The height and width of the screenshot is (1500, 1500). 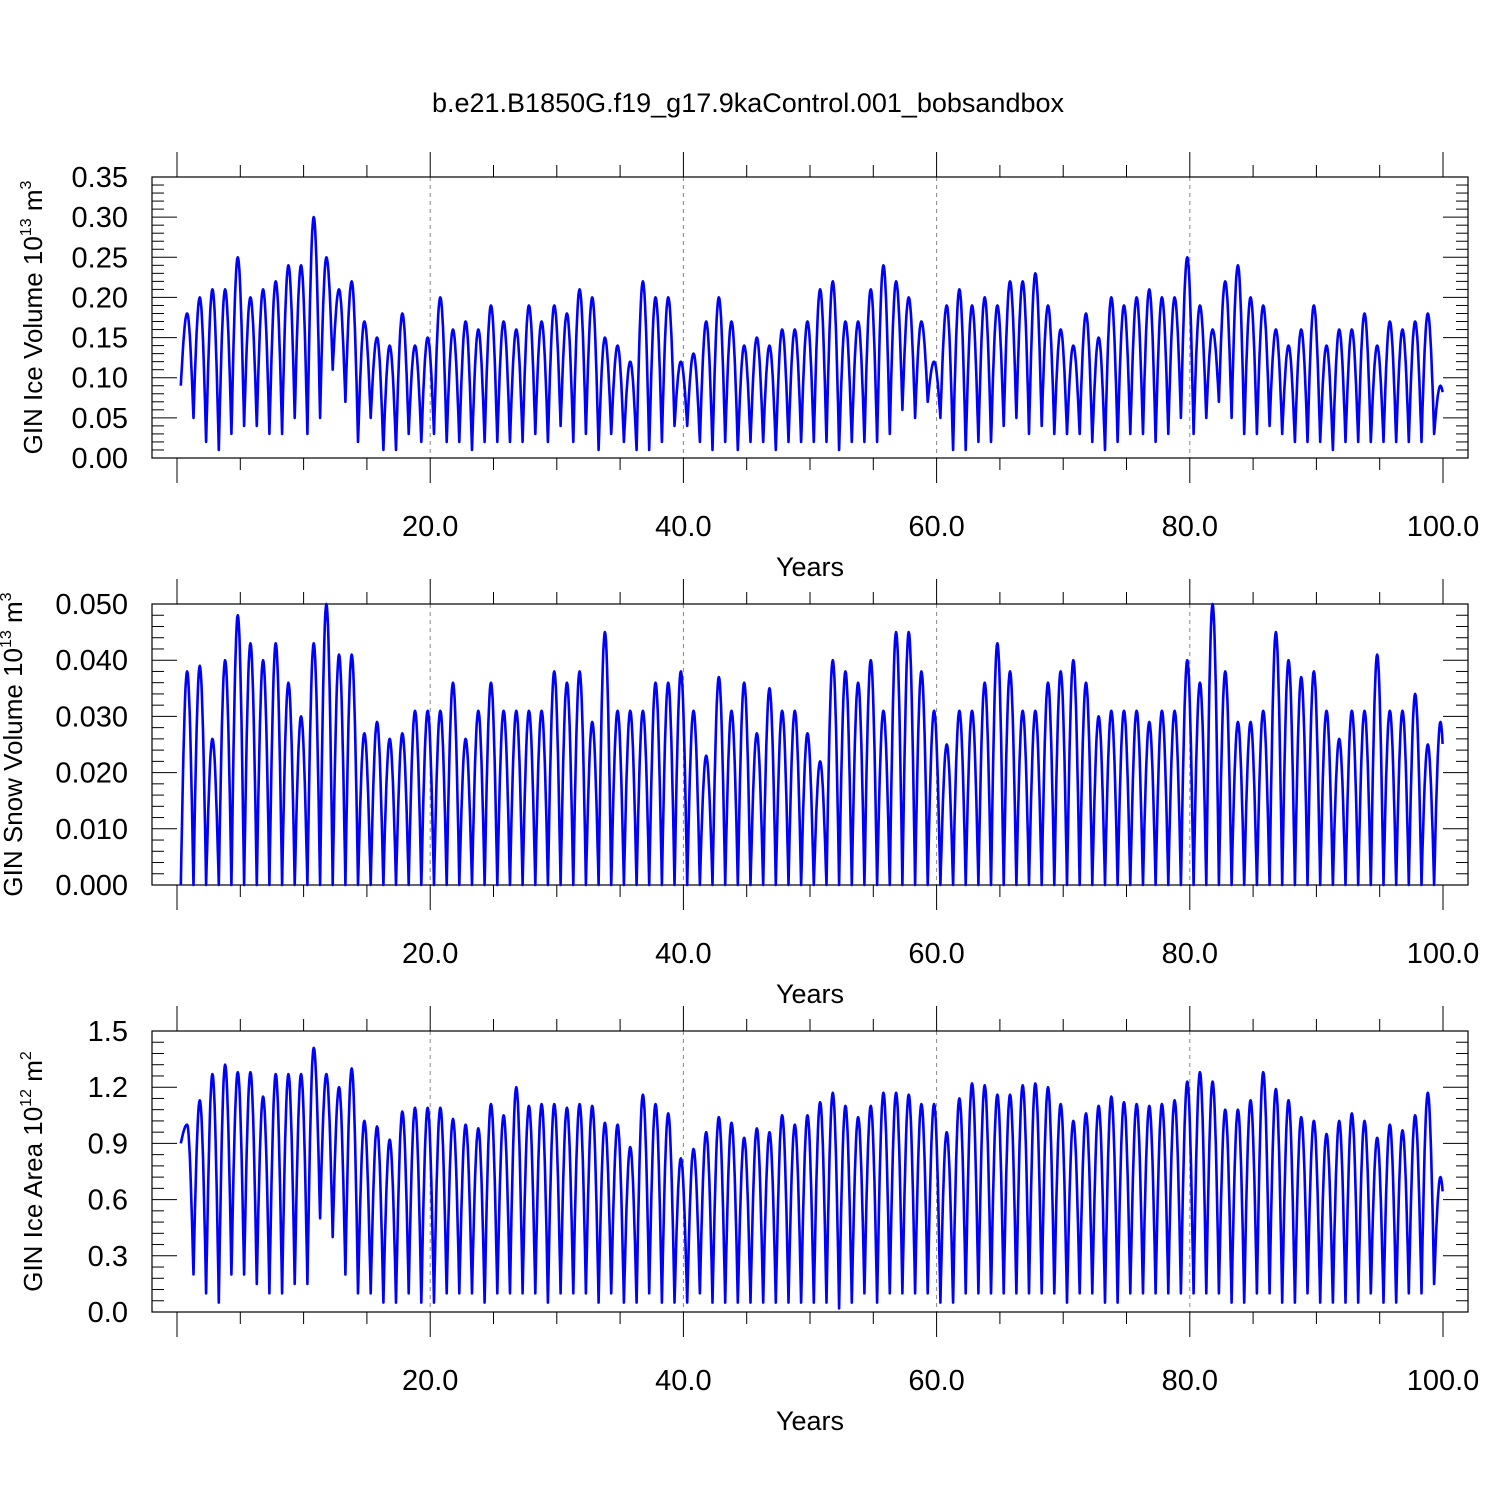 What do you see at coordinates (14, 744) in the screenshot?
I see `y-axis-label: GIN Snow Volume 1013 m3` at bounding box center [14, 744].